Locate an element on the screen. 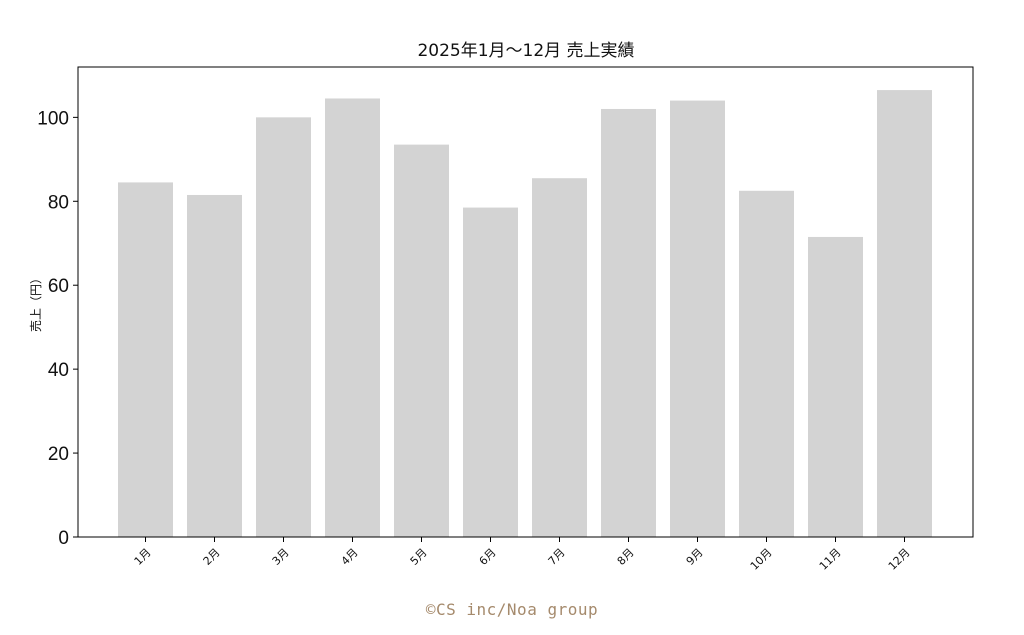  x-tick-label: 1月 is located at coordinates (143, 557).